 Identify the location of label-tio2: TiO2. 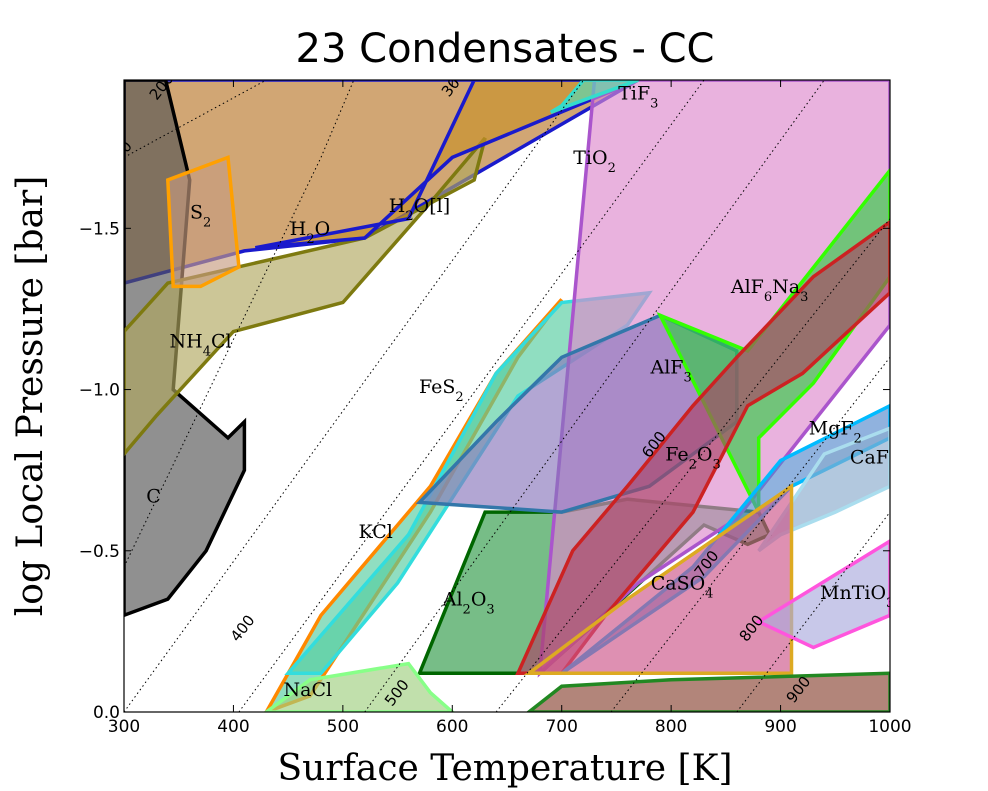
(594, 161).